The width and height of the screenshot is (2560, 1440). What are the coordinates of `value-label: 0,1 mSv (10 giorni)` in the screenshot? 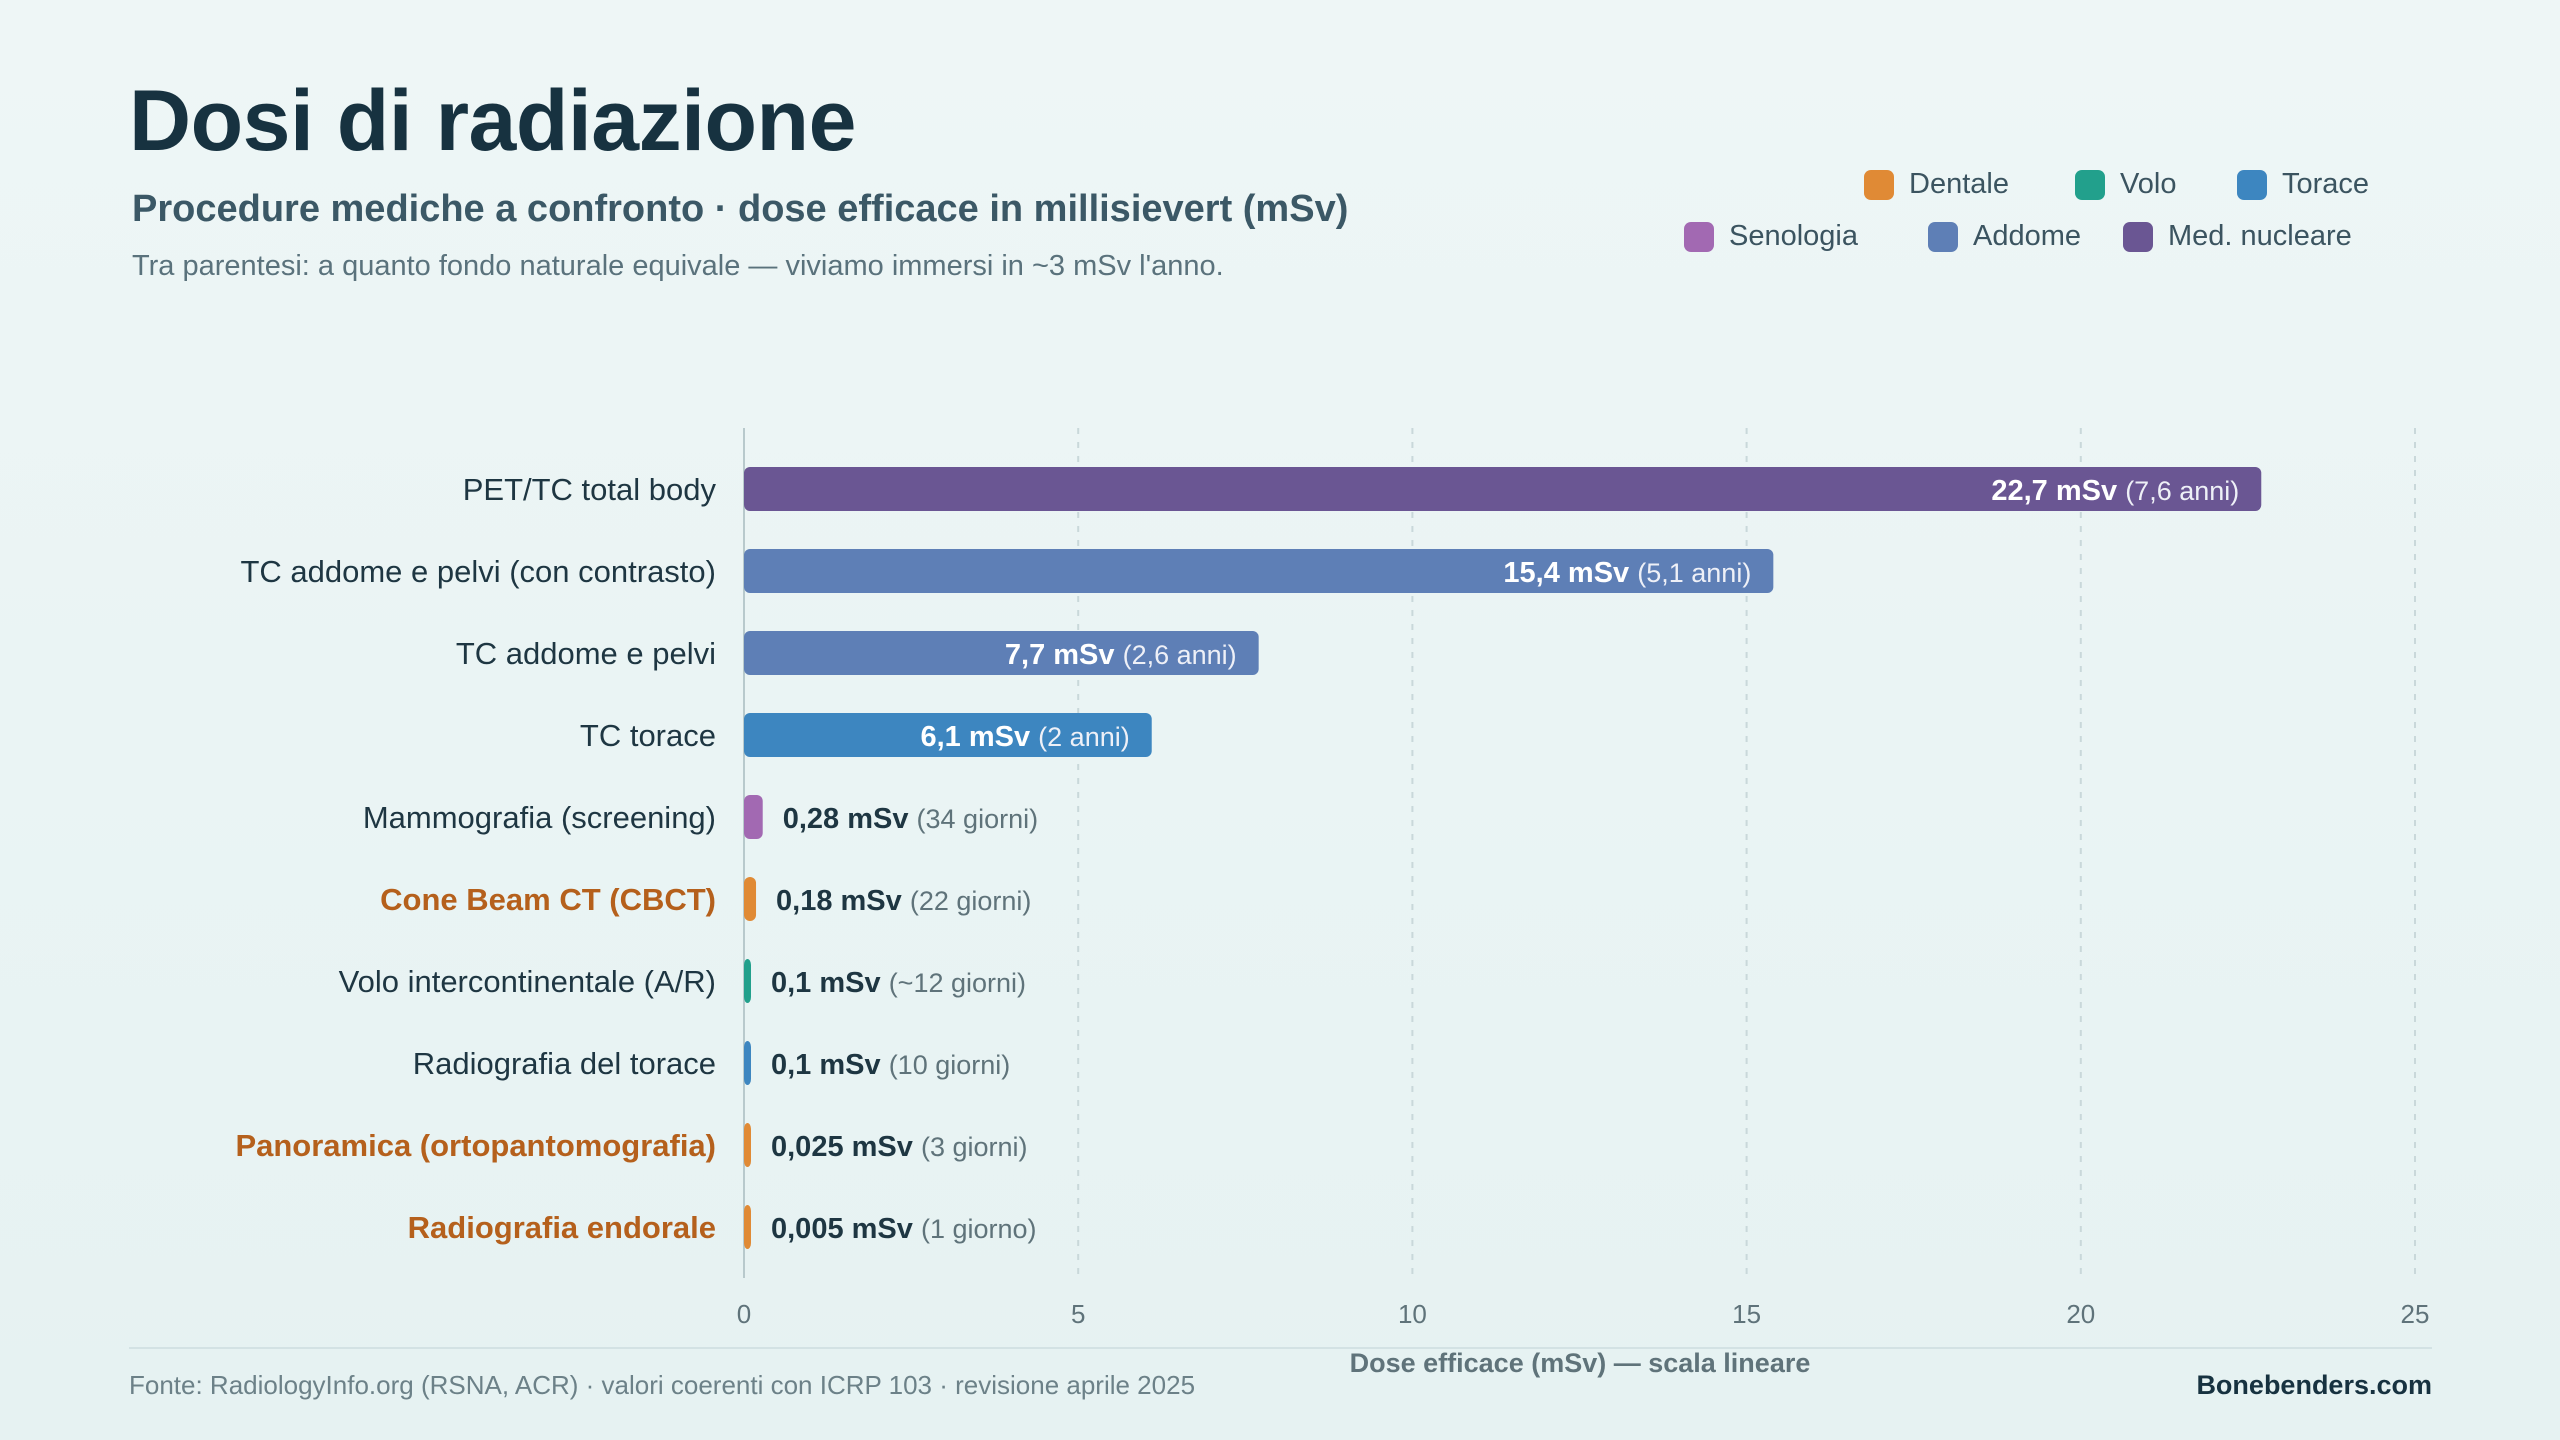 It's located at (890, 1065).